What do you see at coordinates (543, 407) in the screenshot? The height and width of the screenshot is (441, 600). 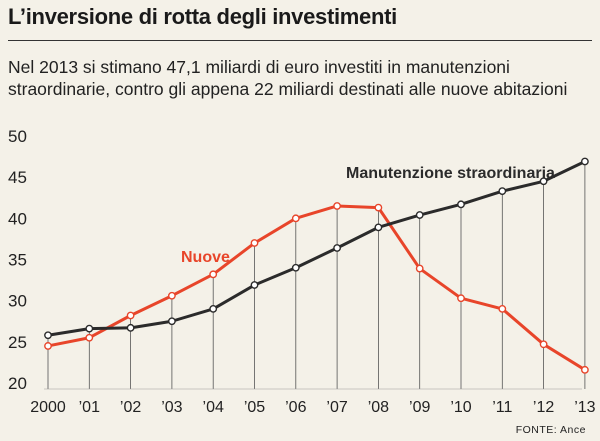 I see `x-tick-label: ’12` at bounding box center [543, 407].